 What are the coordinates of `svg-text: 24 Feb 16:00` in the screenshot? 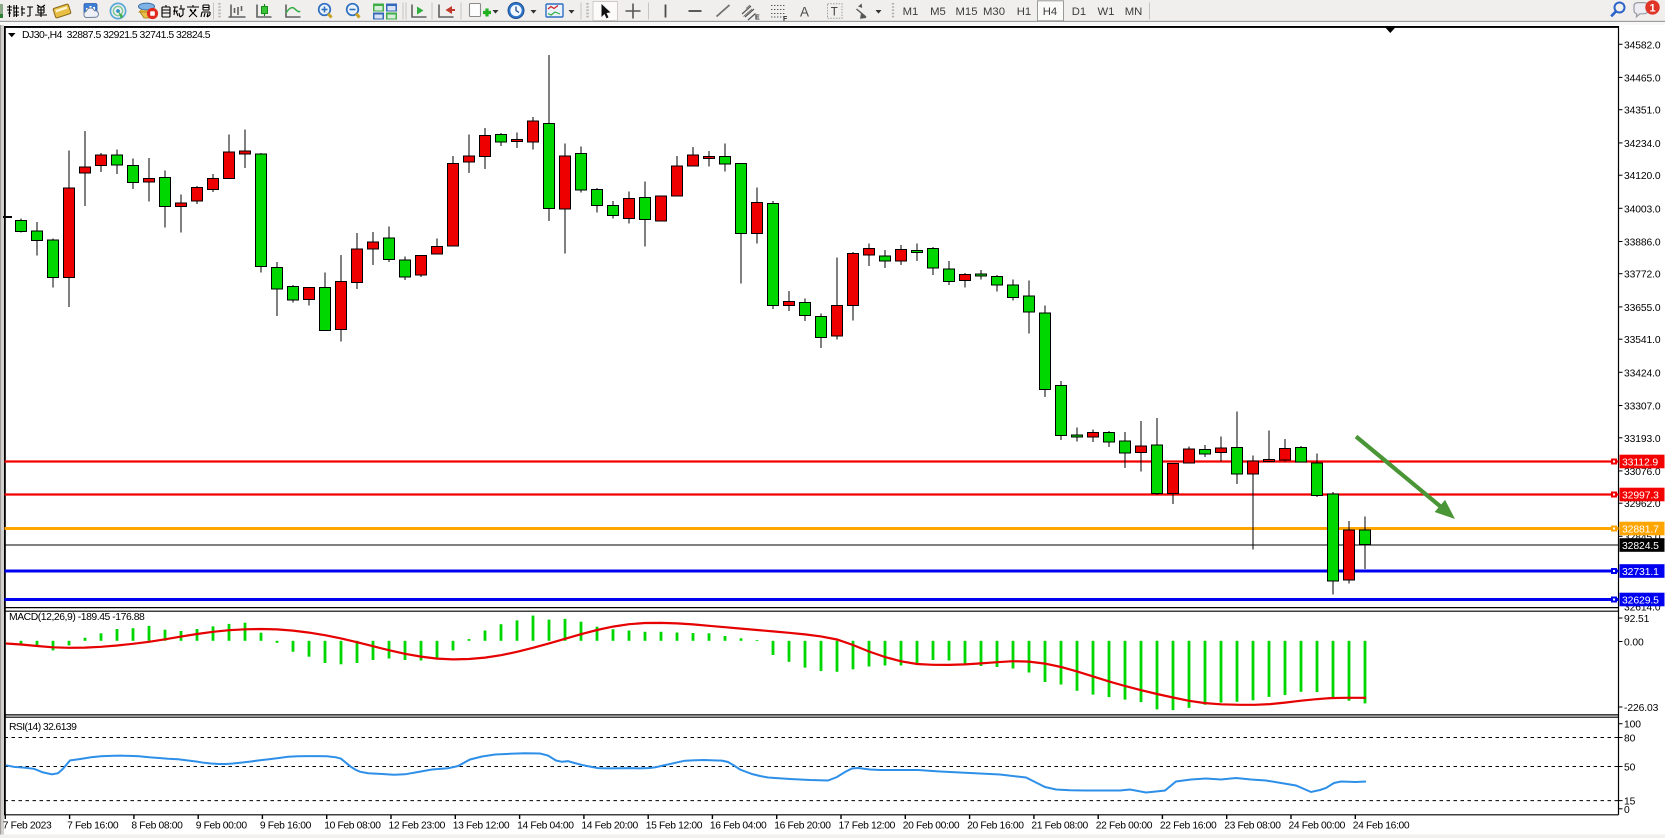 It's located at (1381, 825).